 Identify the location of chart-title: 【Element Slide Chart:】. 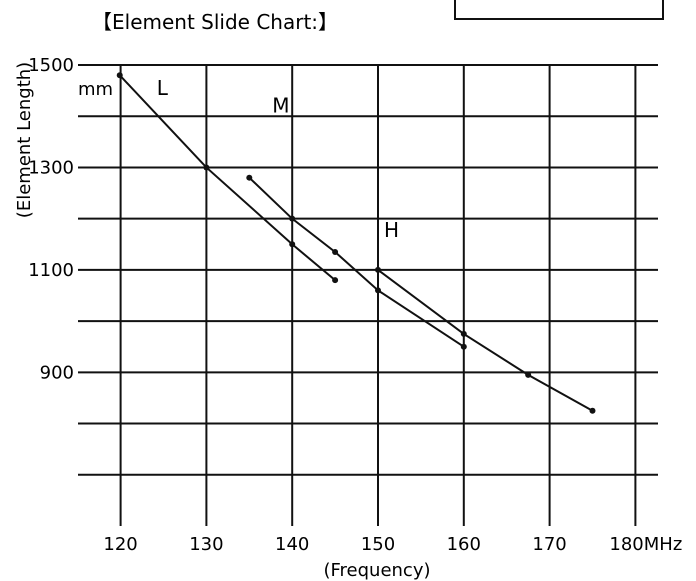
(215, 22).